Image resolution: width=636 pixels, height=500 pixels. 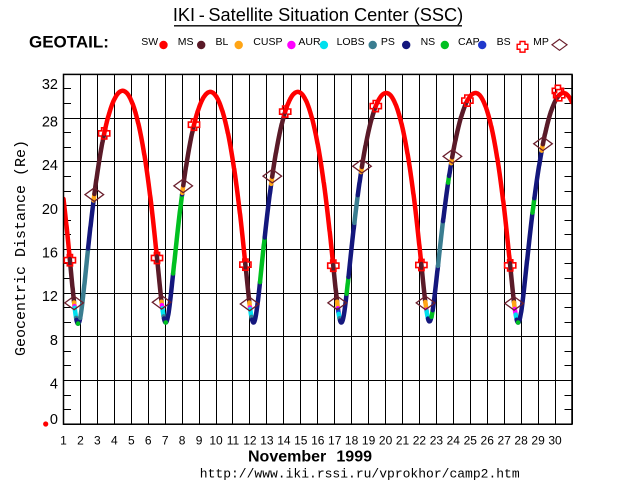 What do you see at coordinates (186, 42) in the screenshot?
I see `svg-text: MS` at bounding box center [186, 42].